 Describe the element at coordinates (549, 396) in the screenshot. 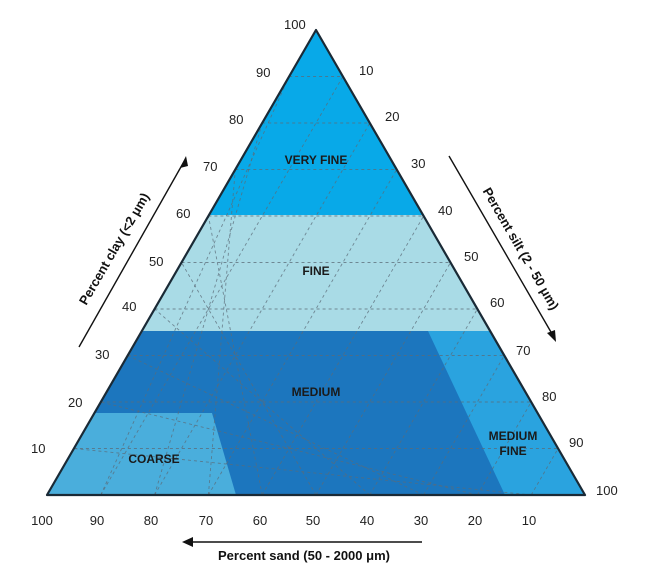

I see `silt-tick: 80` at that location.